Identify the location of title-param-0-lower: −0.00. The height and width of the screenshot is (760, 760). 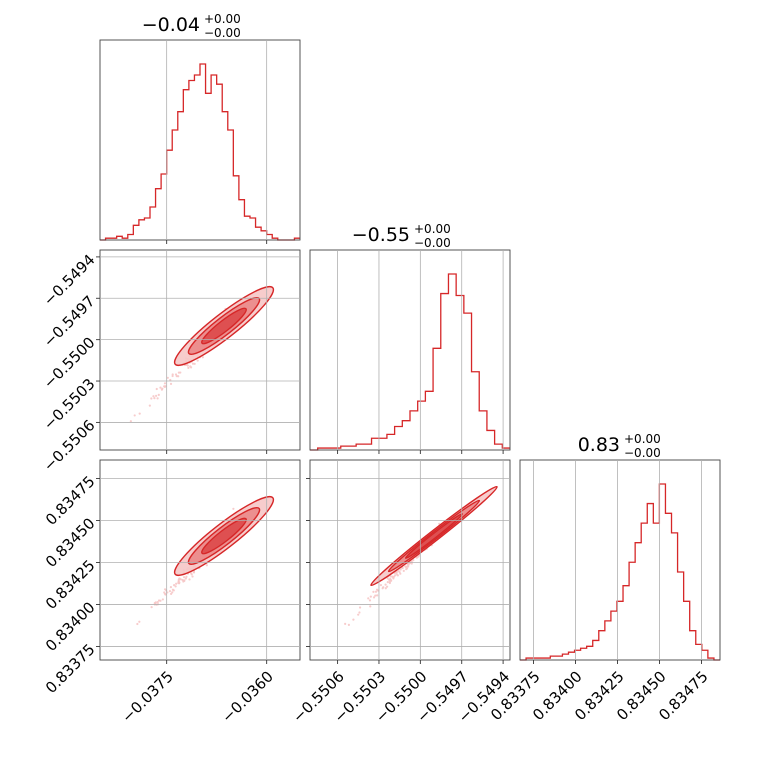
(222, 33).